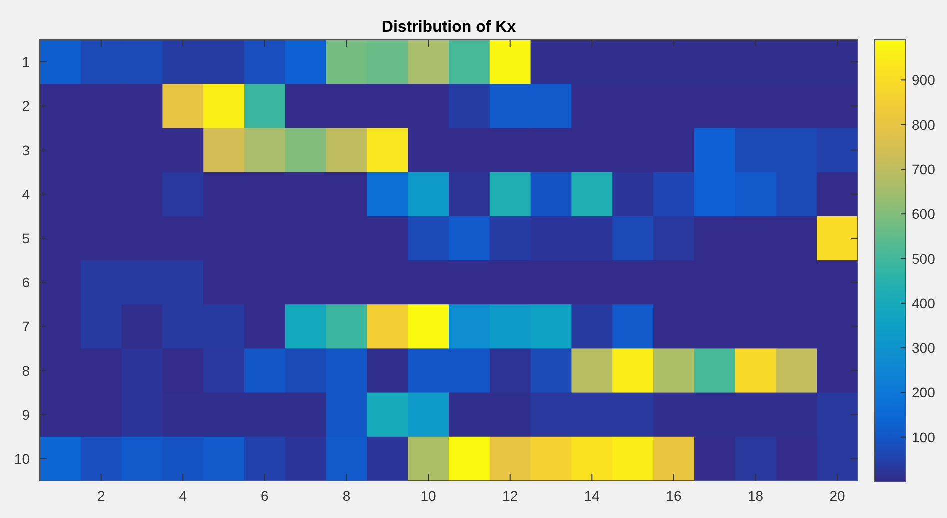 Image resolution: width=947 pixels, height=518 pixels. Describe the element at coordinates (26, 282) in the screenshot. I see `y-tick-label: 6` at that location.